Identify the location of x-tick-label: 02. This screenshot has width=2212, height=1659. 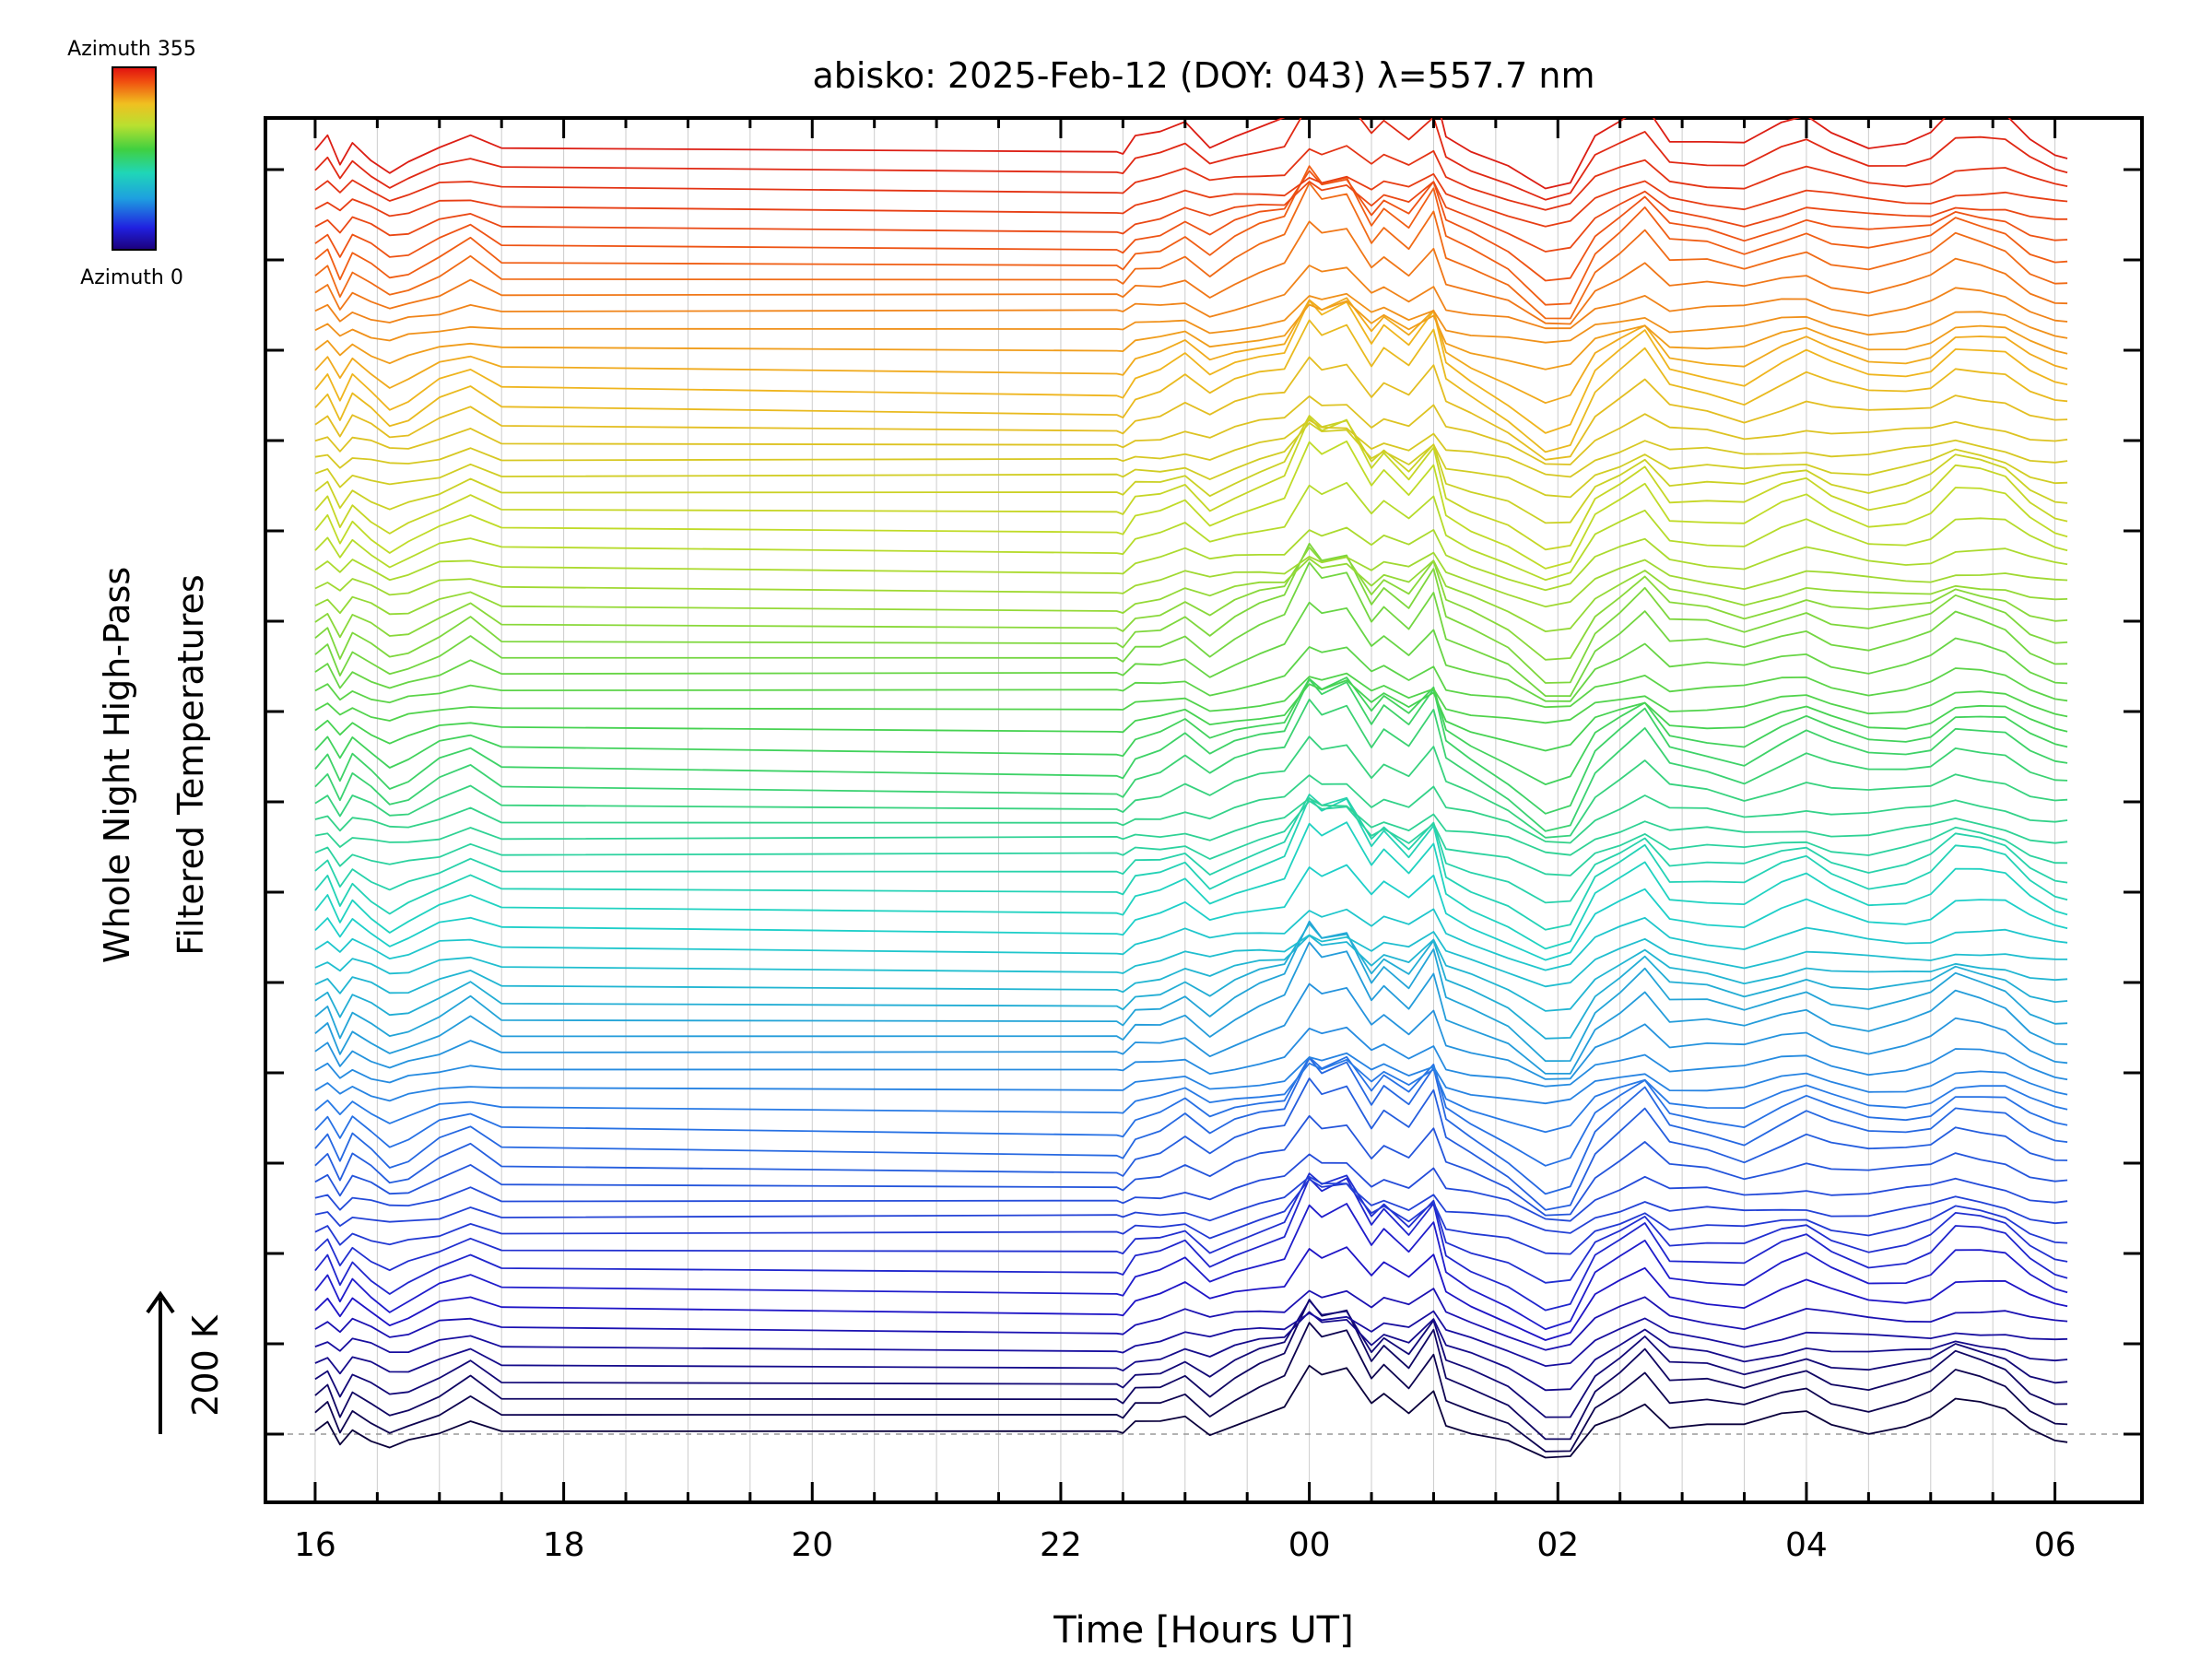
(1557, 1545).